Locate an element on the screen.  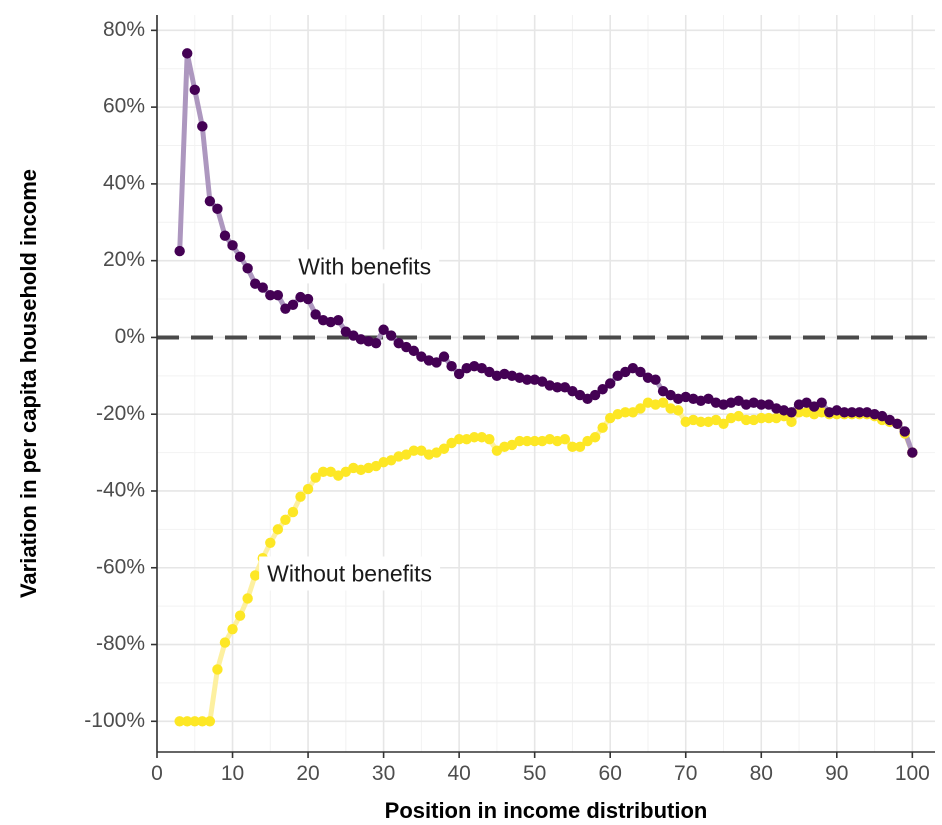
annotation-label-1: Without benefits is located at coordinates (349, 574).